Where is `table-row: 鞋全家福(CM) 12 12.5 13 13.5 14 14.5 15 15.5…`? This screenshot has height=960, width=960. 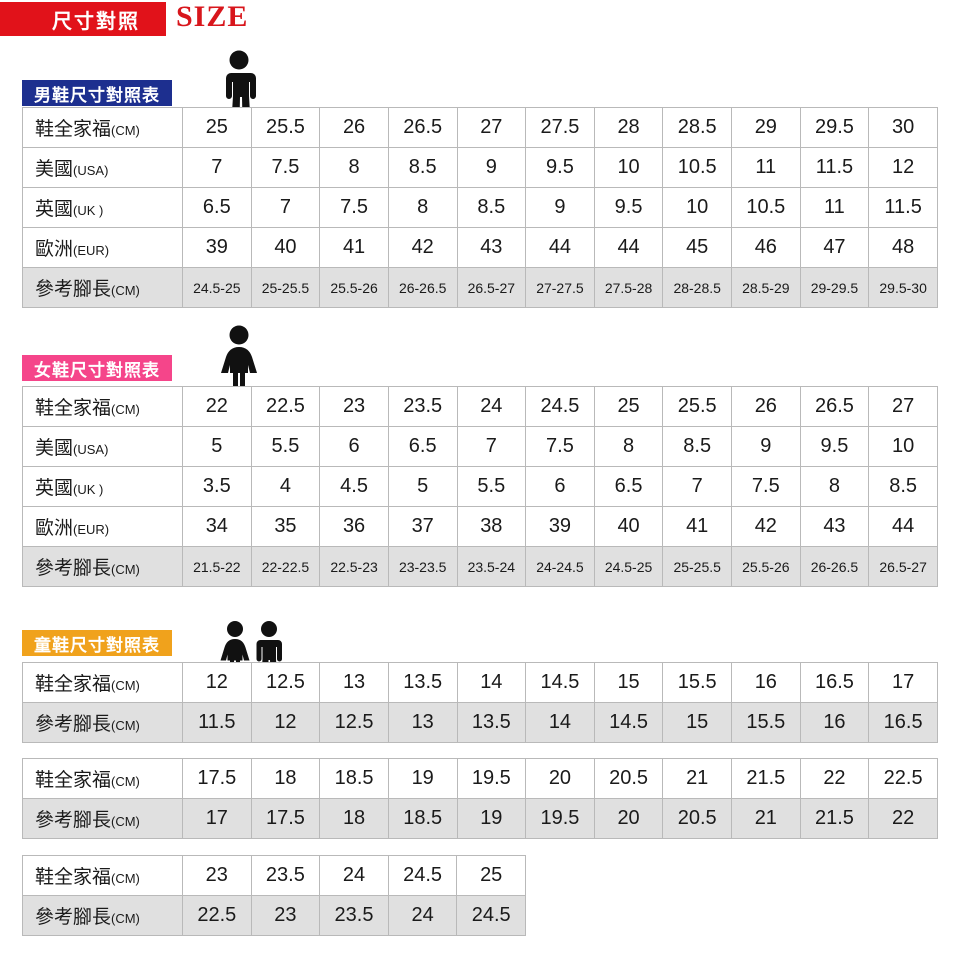
table-row: 鞋全家福(CM) 12 12.5 13 13.5 14 14.5 15 15.5… is located at coordinates (480, 682).